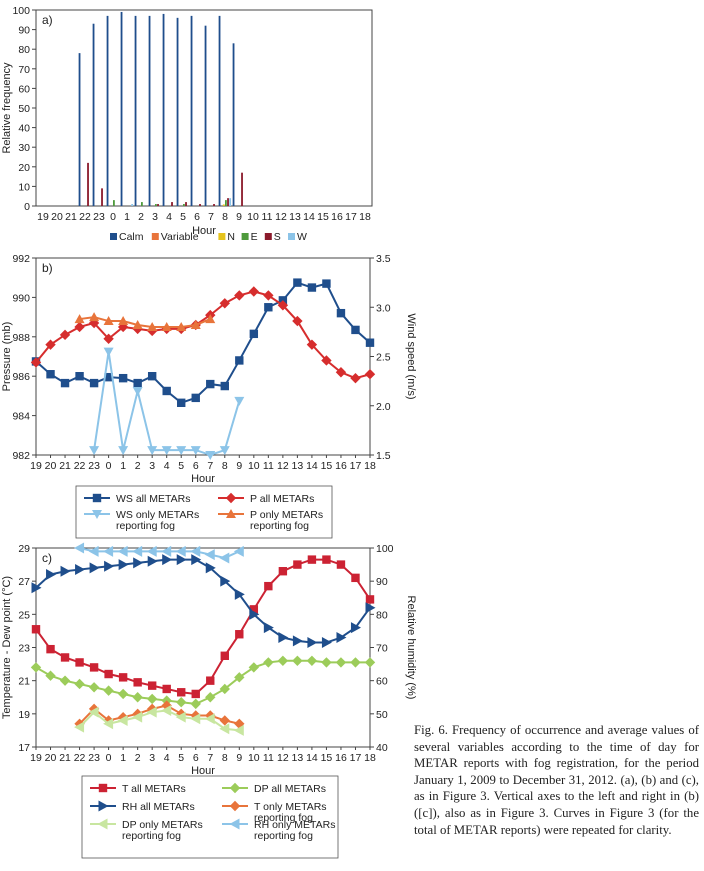  I want to click on y2-tick-label: 2.0, so click(383, 407).